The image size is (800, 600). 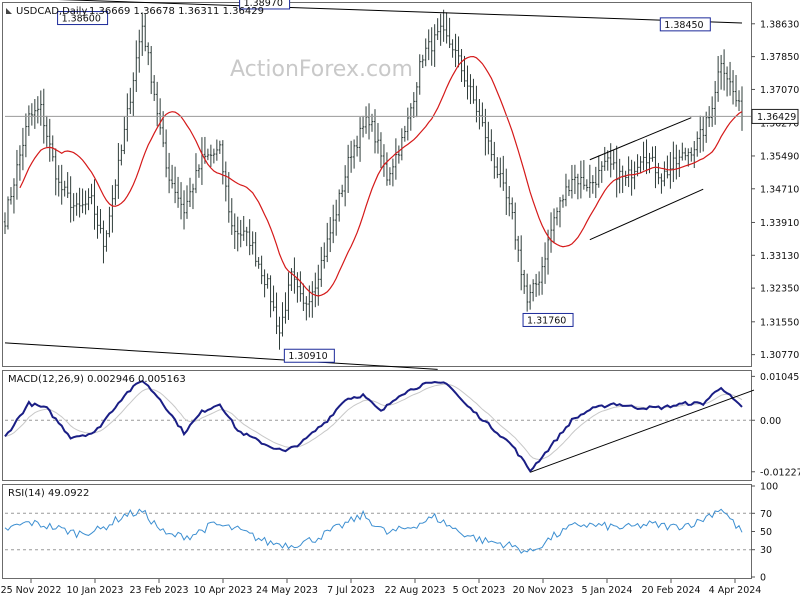 I want to click on pivot-label: 1.31760, so click(x=546, y=320).